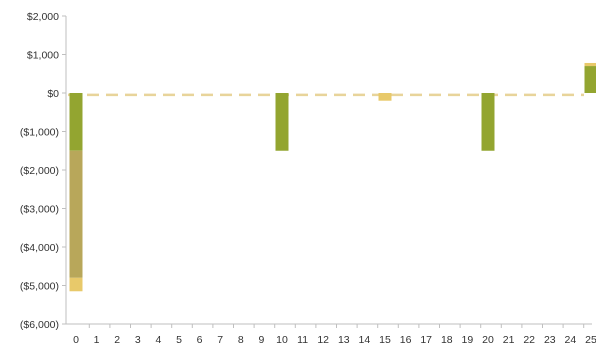 The image size is (596, 347). I want to click on x-tick-label: 5, so click(179, 340).